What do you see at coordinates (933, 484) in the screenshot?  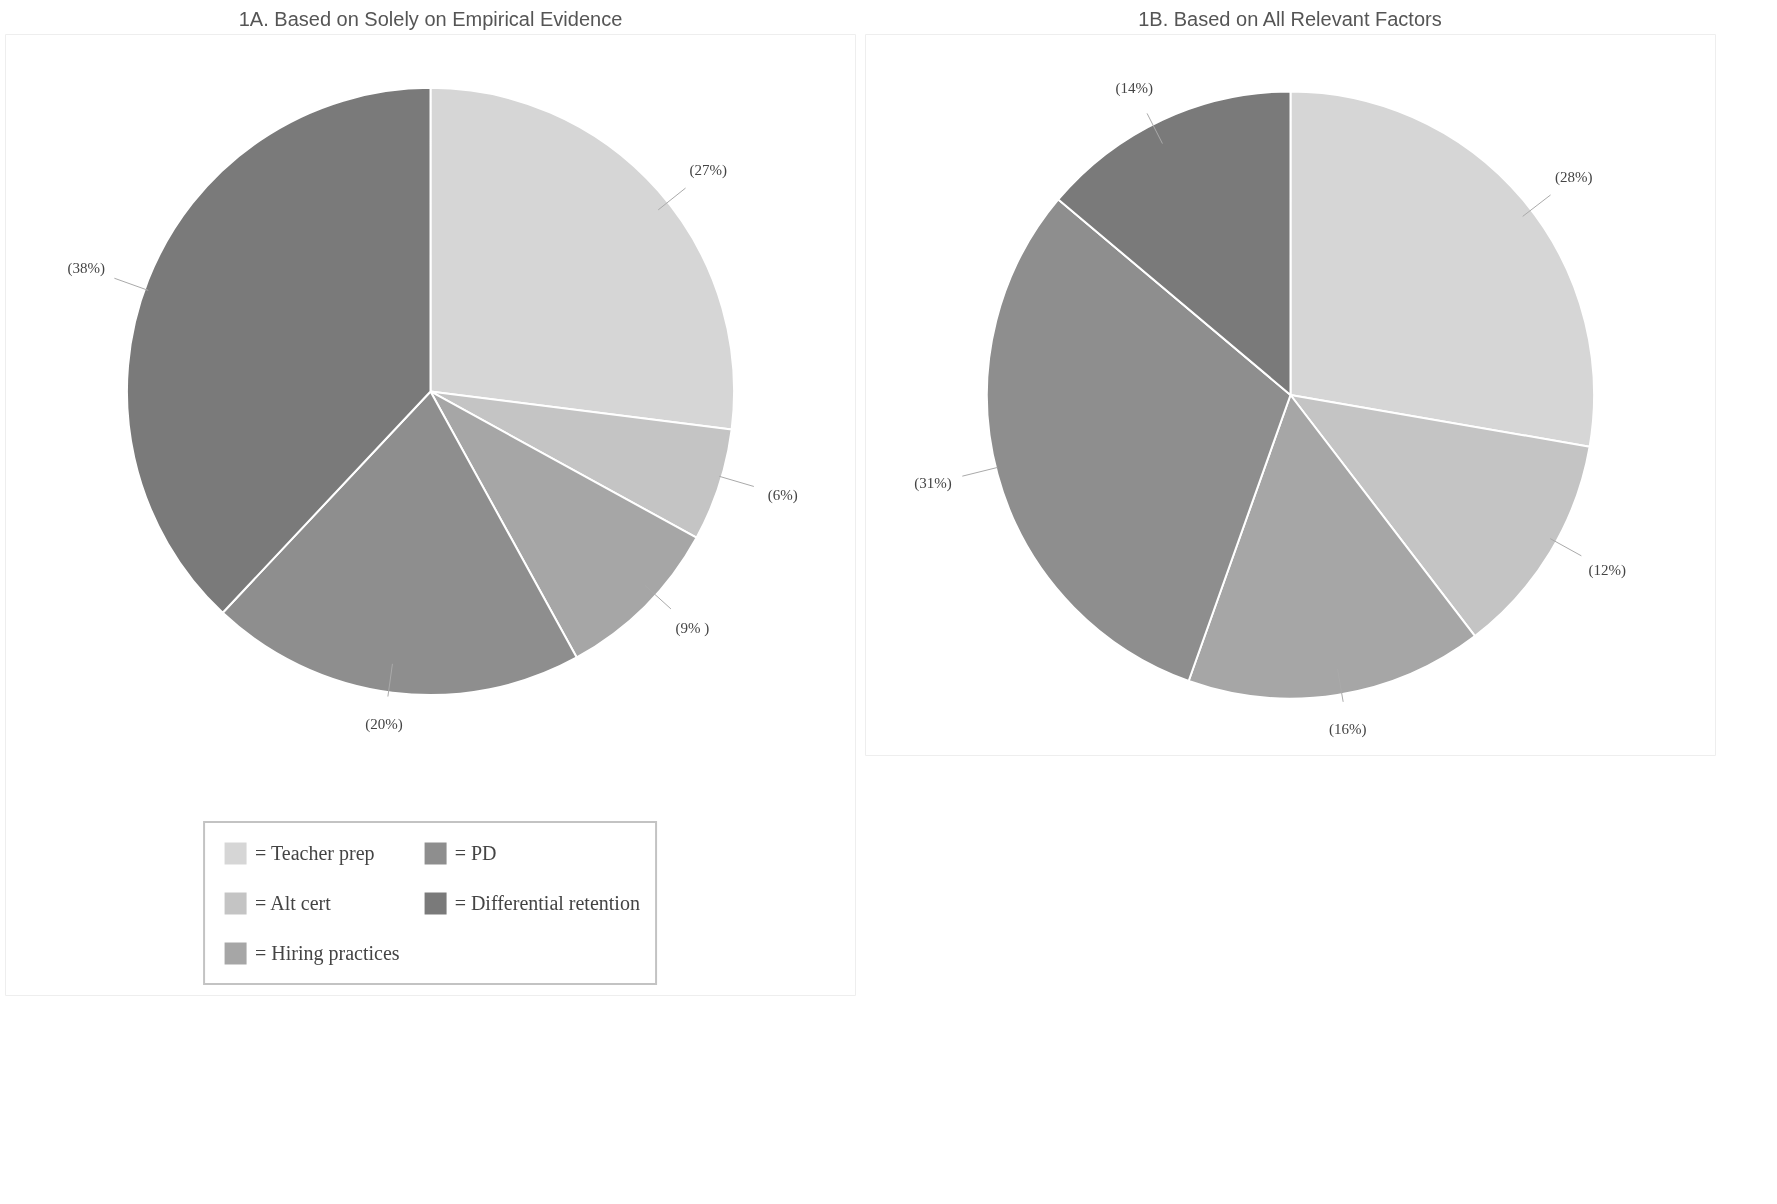 I see `data-label: (31%)` at bounding box center [933, 484].